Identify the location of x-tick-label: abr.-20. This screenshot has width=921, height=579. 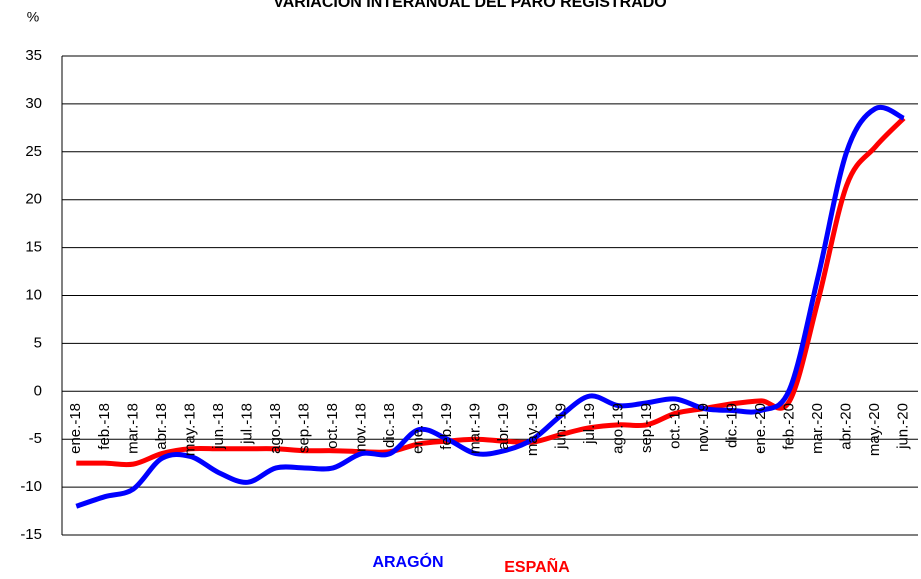
(846, 426).